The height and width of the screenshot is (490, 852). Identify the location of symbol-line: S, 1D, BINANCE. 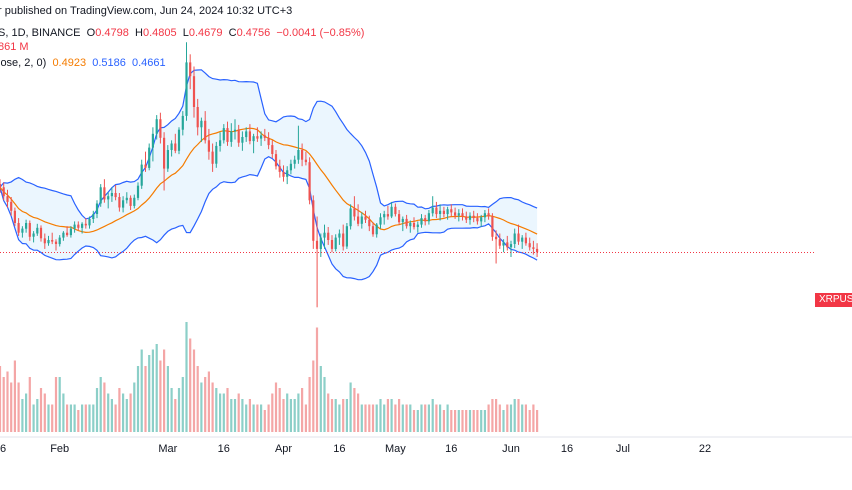
(40, 33).